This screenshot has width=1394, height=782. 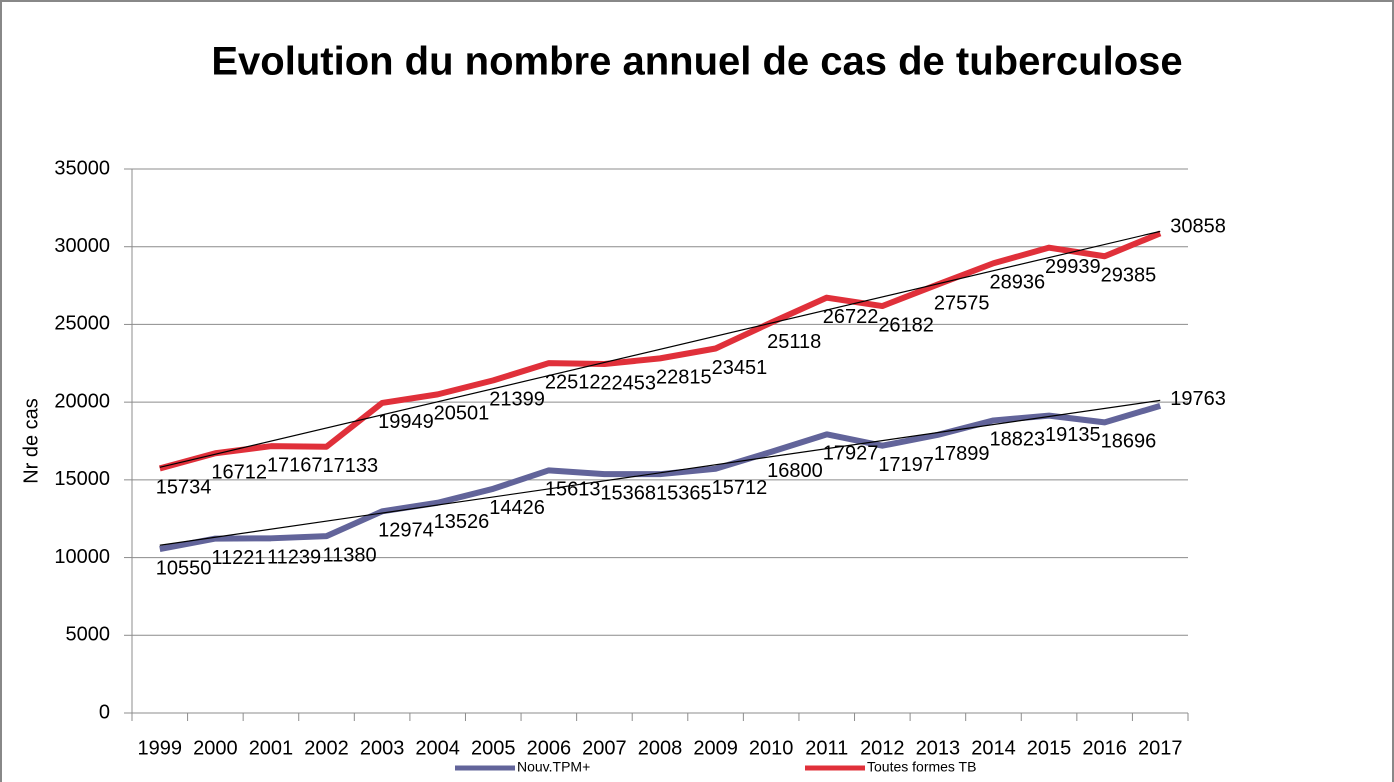 What do you see at coordinates (938, 748) in the screenshot?
I see `x-tick-label: 2013` at bounding box center [938, 748].